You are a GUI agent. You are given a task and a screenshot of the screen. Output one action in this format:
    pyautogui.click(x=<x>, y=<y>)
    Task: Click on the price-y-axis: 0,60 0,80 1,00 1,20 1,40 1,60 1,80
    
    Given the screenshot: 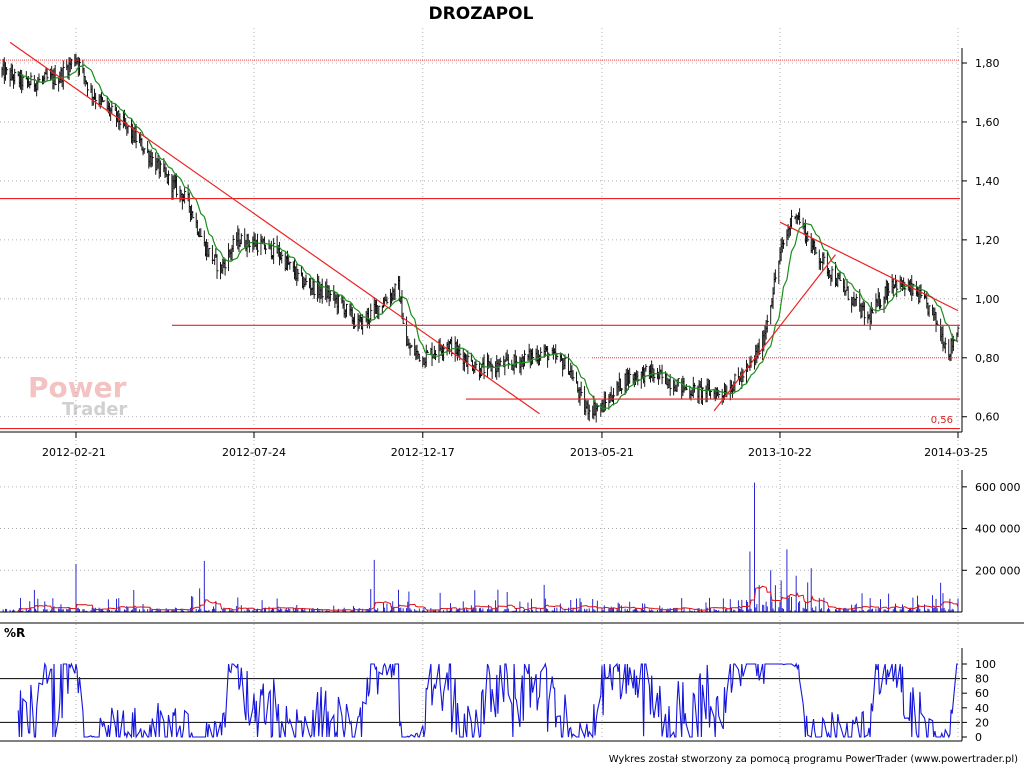 What is the action you would take?
    pyautogui.click(x=980, y=240)
    